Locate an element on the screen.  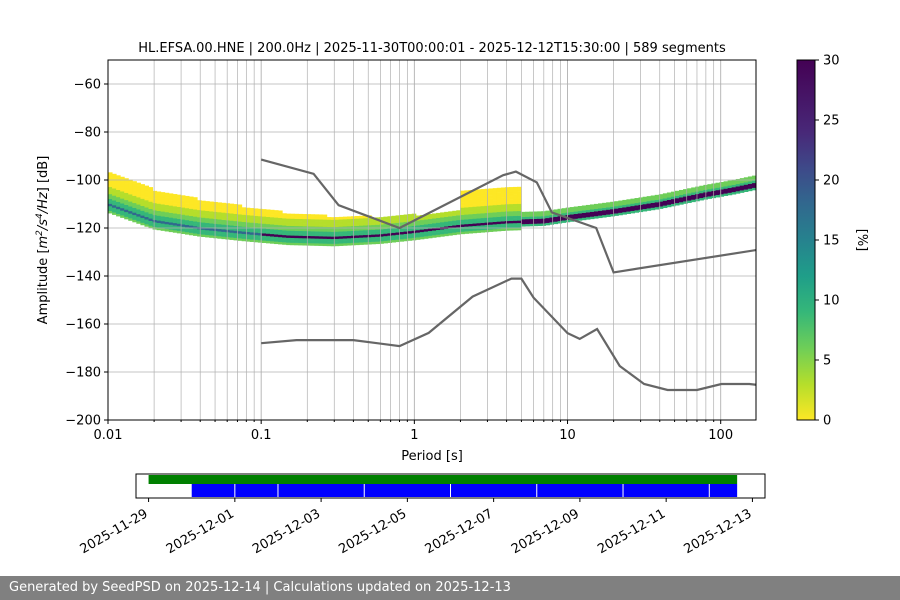
y-tick-label: −200 is located at coordinates (83, 421).